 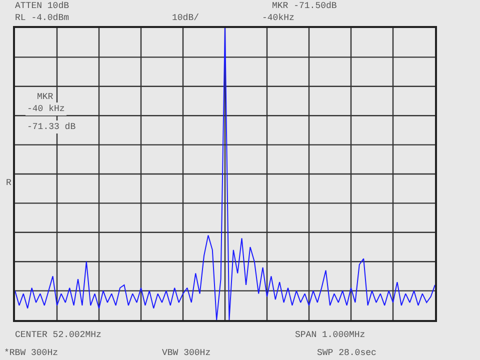 I want to click on text: -40kHz, so click(x=278, y=18).